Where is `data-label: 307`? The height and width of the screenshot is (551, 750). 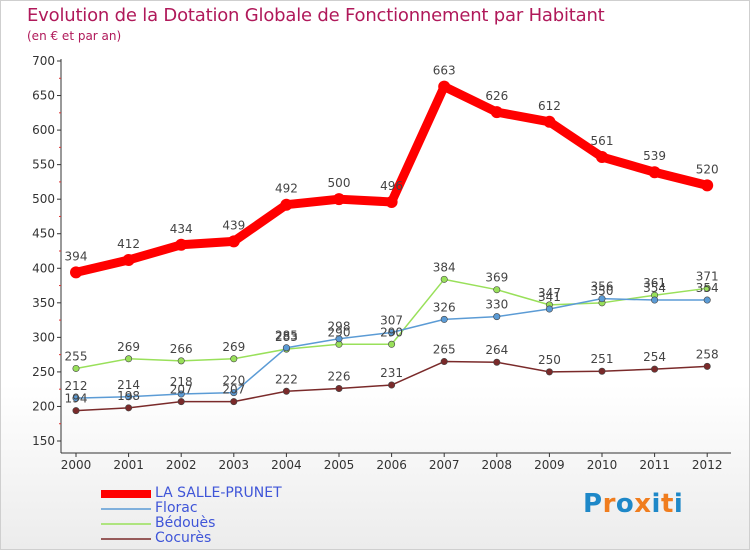
data-label: 307 is located at coordinates (391, 321).